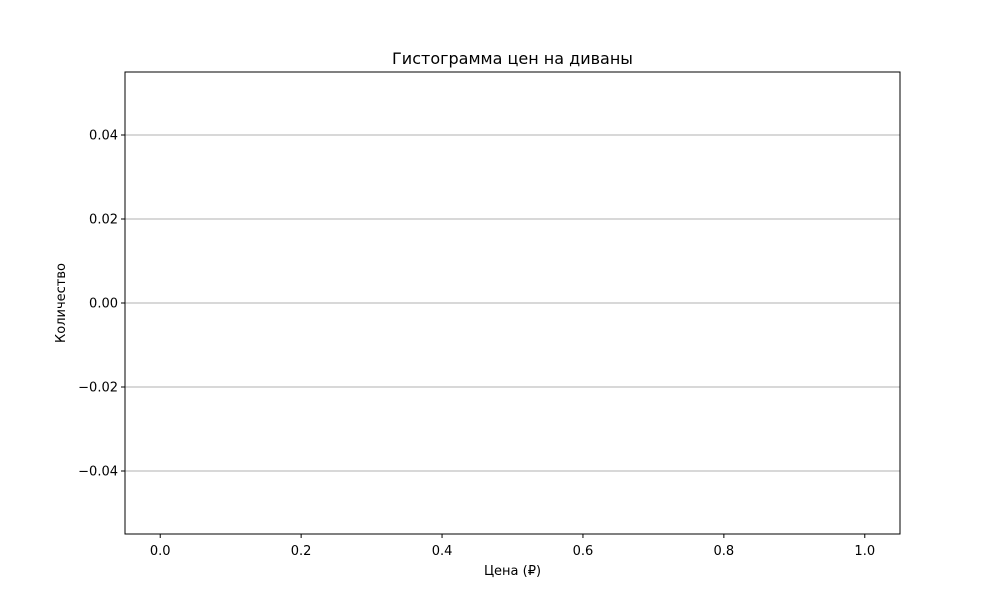 This screenshot has width=1000, height=600. What do you see at coordinates (864, 551) in the screenshot?
I see `x-tick-label: 1.0` at bounding box center [864, 551].